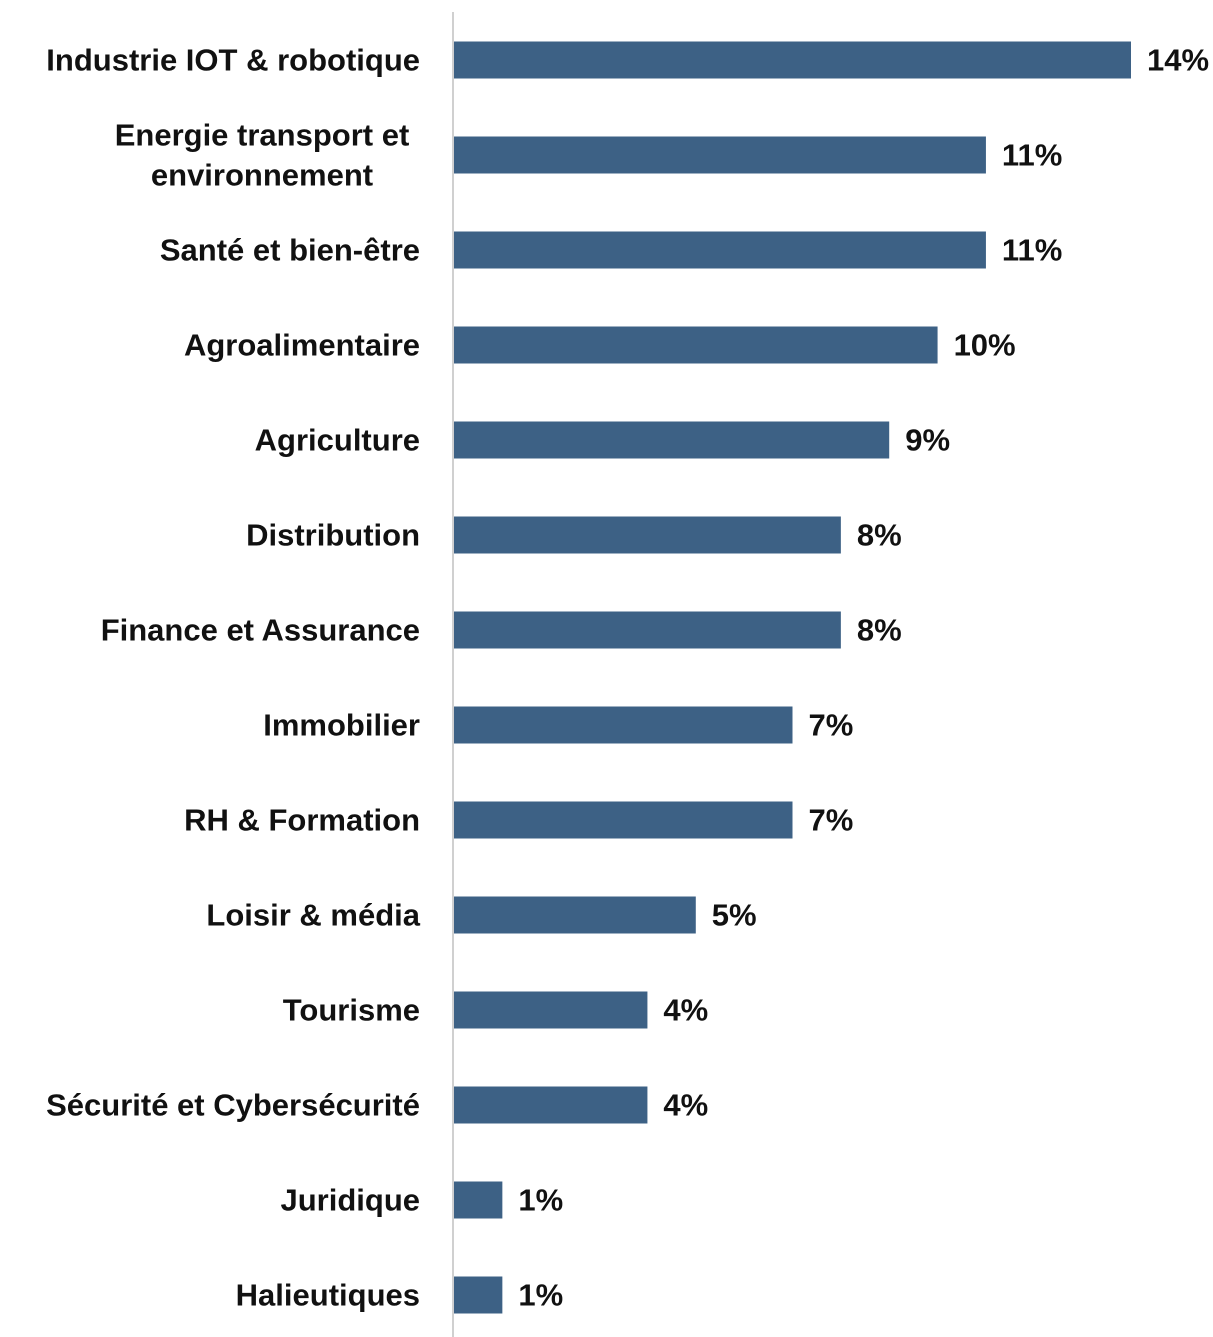 Image resolution: width=1213 pixels, height=1337 pixels. I want to click on category-label-line: Industrie IOT & robotique, so click(233, 60).